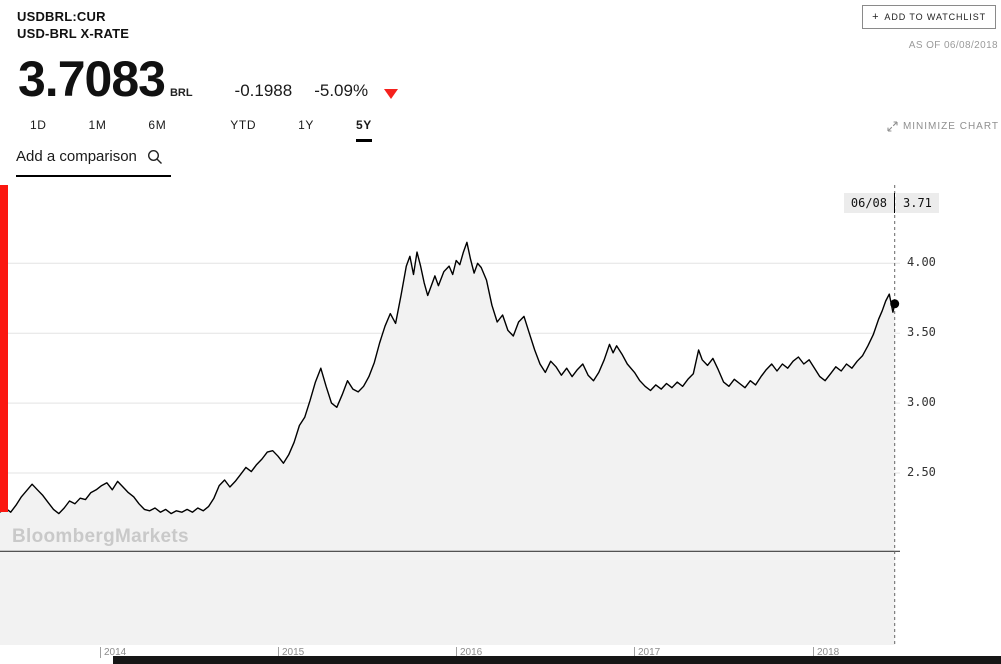 The height and width of the screenshot is (664, 1001). What do you see at coordinates (876, 16) in the screenshot?
I see `plus-icon: +` at bounding box center [876, 16].